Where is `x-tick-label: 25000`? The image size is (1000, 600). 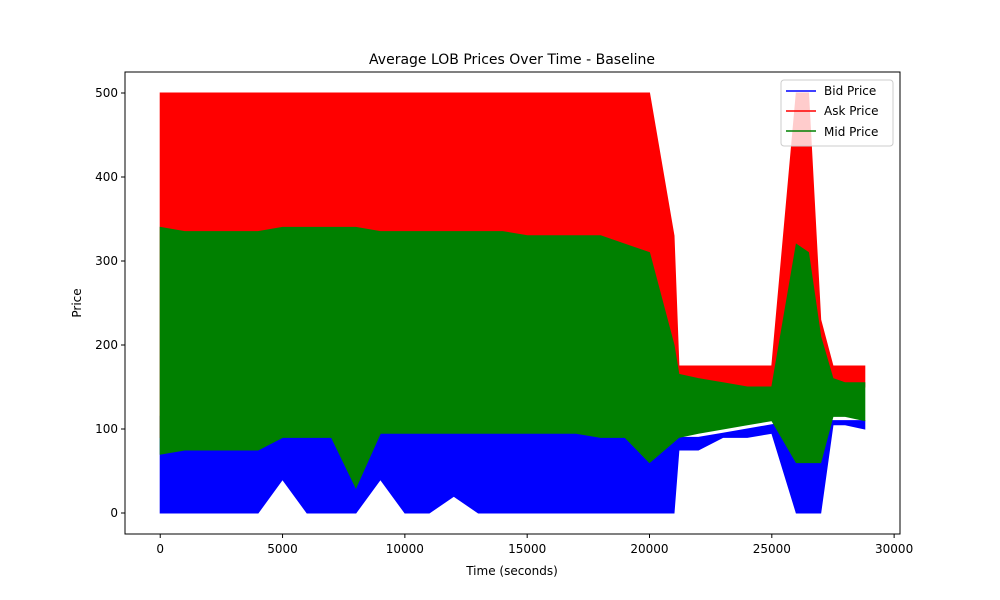
x-tick-label: 25000 is located at coordinates (772, 549).